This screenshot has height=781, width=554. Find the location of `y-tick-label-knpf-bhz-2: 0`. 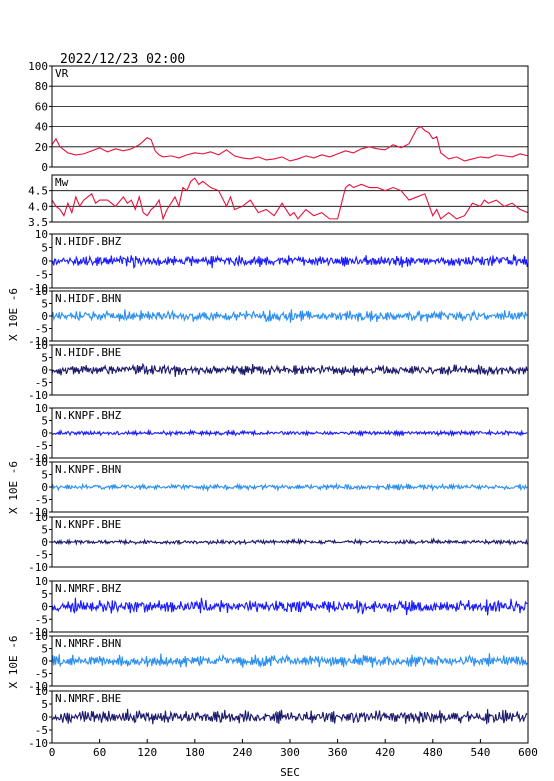

y-tick-label-knpf-bhz-2: 0 is located at coordinates (44, 433).